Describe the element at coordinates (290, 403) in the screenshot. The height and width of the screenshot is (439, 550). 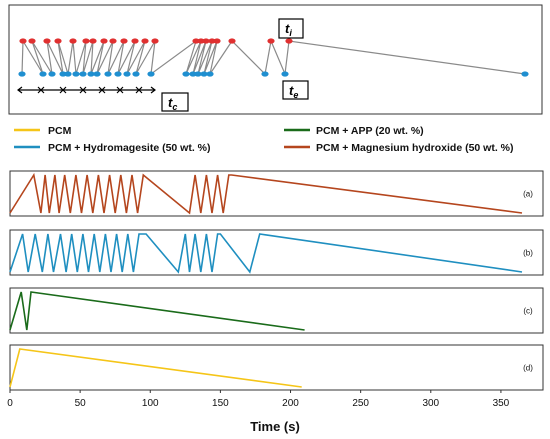
I see `x-tick-label: 200` at that location.